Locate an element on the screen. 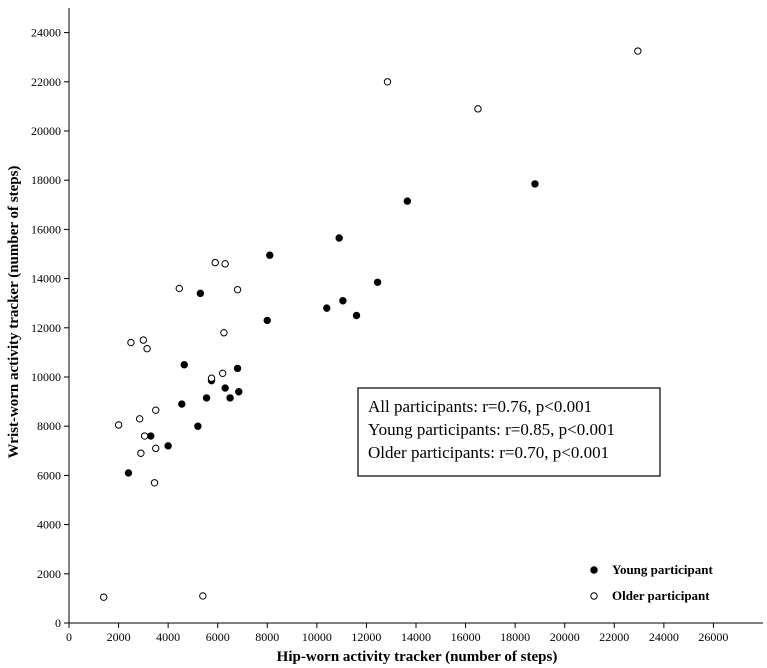 The height and width of the screenshot is (668, 767). x-tick-label: 22000 is located at coordinates (614, 637).